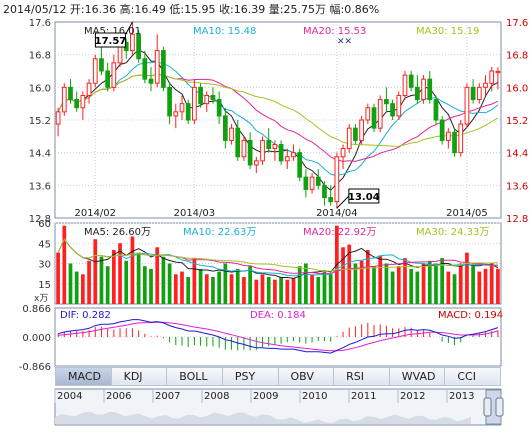 The image size is (531, 433). Describe the element at coordinates (139, 376) in the screenshot. I see `tab-kdj: KDJ` at that location.